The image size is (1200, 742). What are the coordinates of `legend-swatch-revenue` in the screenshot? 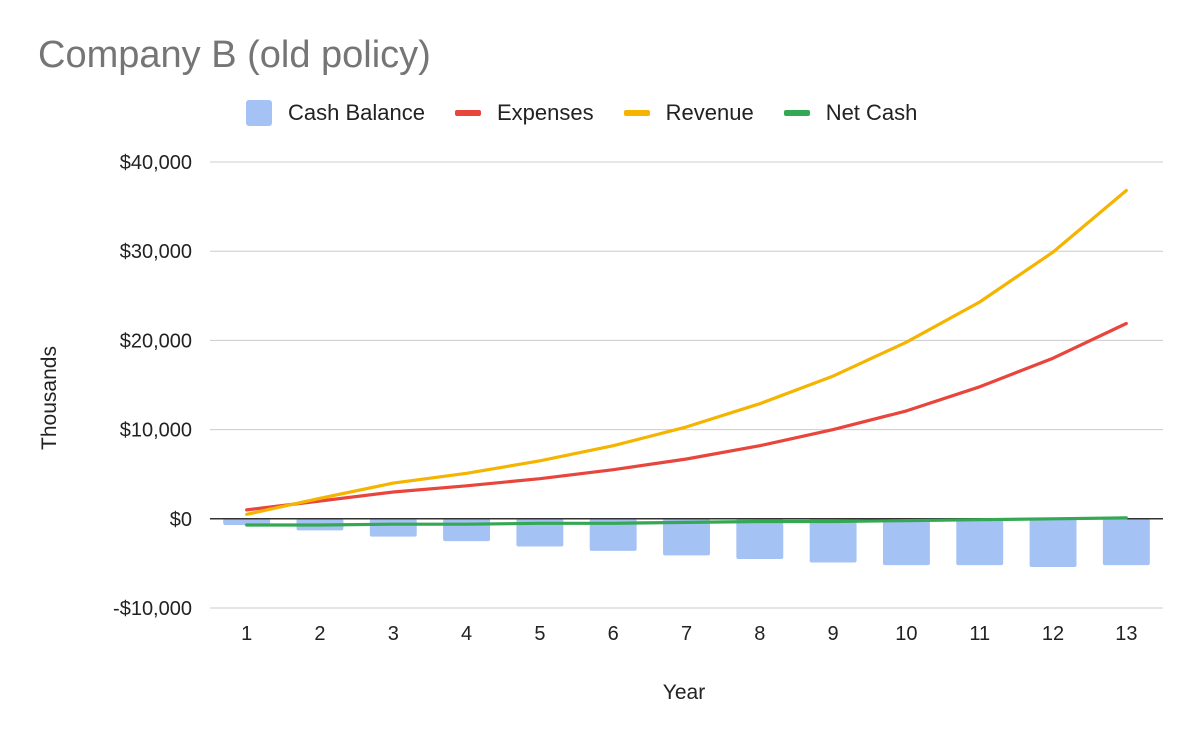 It's located at (636, 113).